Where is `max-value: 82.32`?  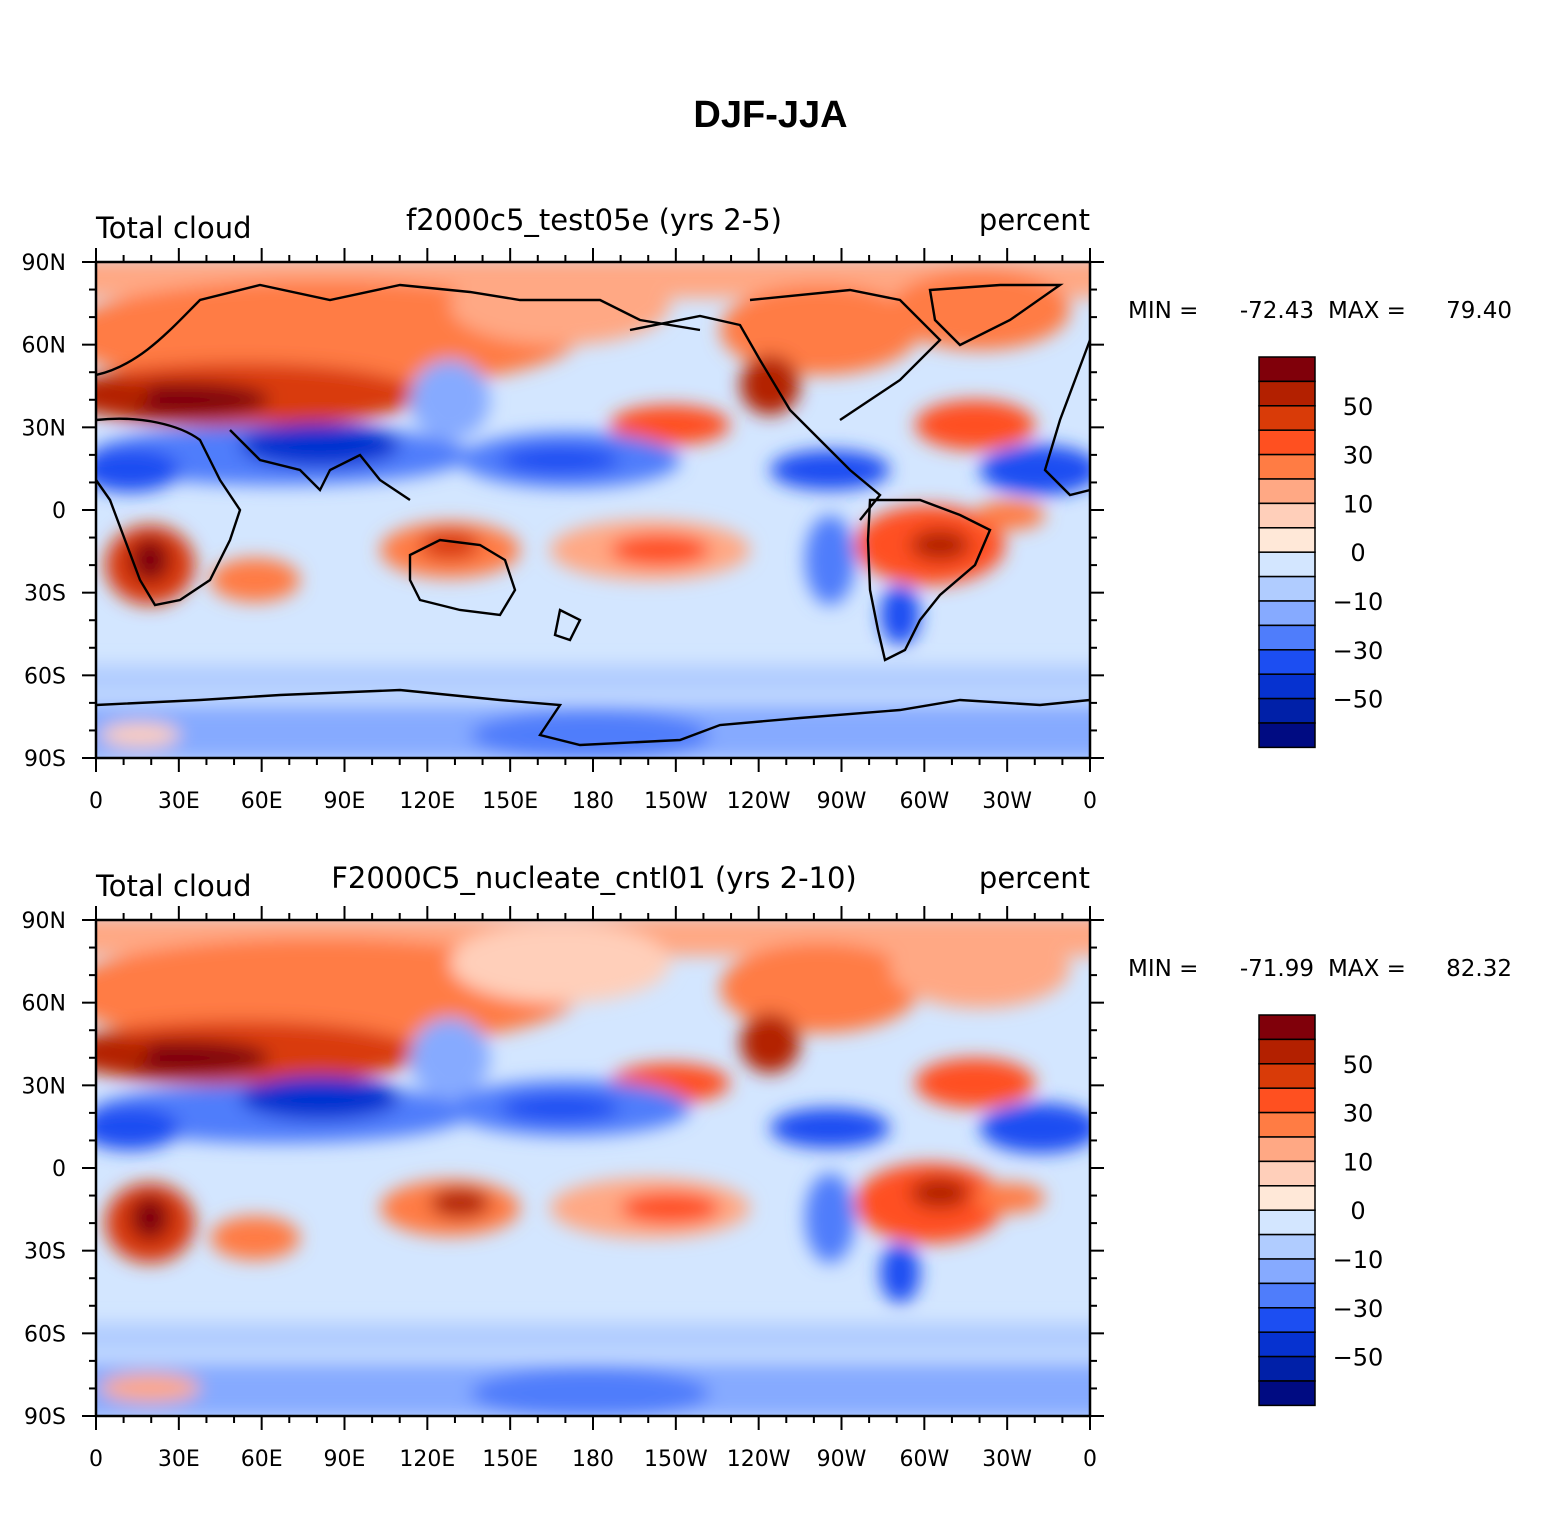
max-value: 82.32 is located at coordinates (1479, 969).